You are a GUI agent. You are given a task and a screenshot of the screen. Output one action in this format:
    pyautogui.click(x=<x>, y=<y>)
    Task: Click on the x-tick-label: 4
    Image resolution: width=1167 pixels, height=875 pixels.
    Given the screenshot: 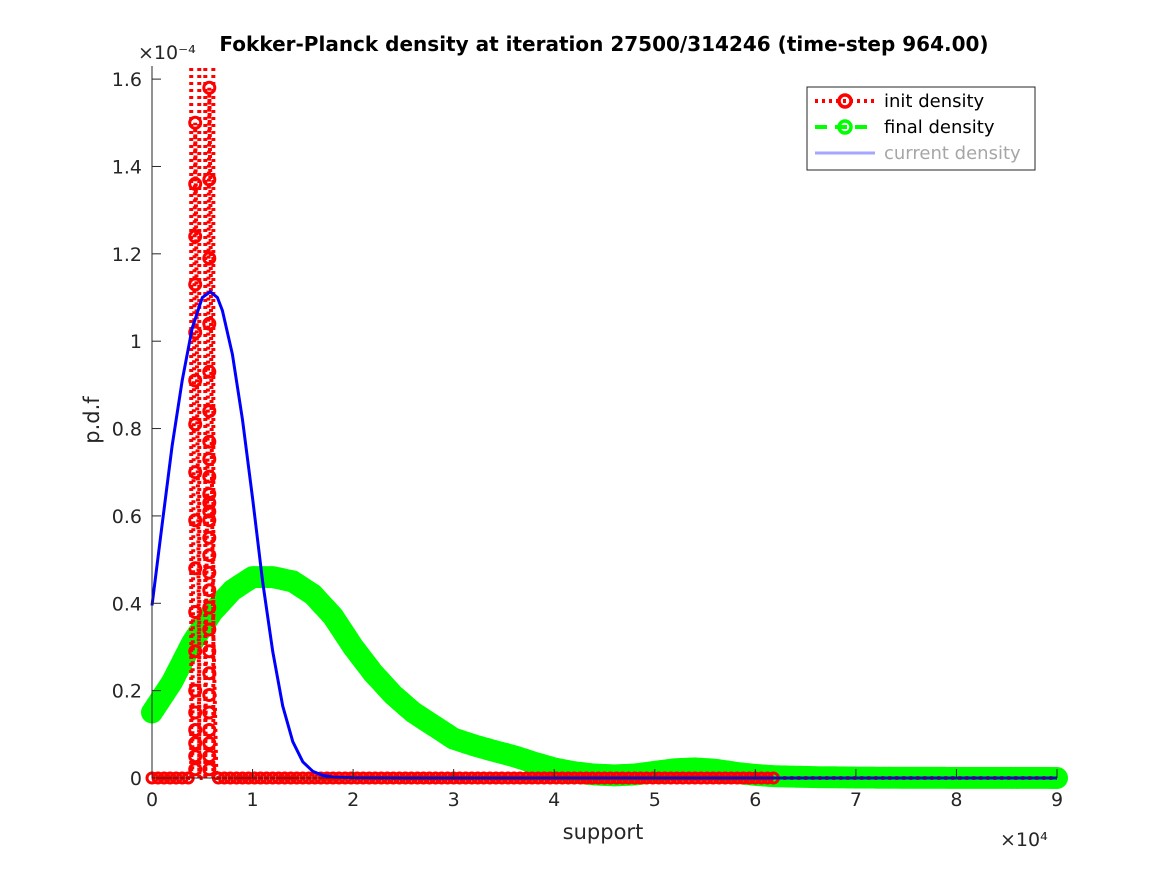 What is the action you would take?
    pyautogui.click(x=554, y=800)
    